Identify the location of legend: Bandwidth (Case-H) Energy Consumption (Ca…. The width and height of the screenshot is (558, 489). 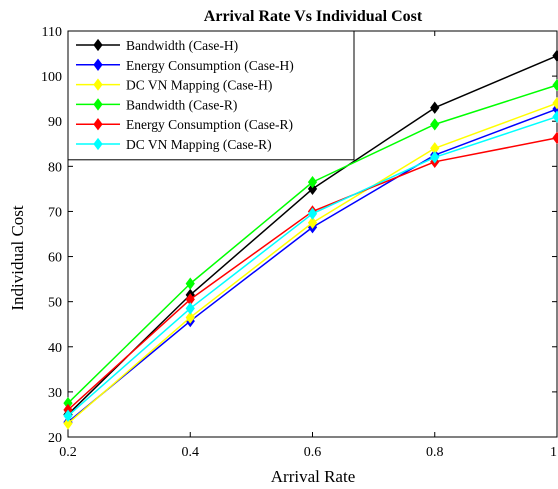
(211, 95).